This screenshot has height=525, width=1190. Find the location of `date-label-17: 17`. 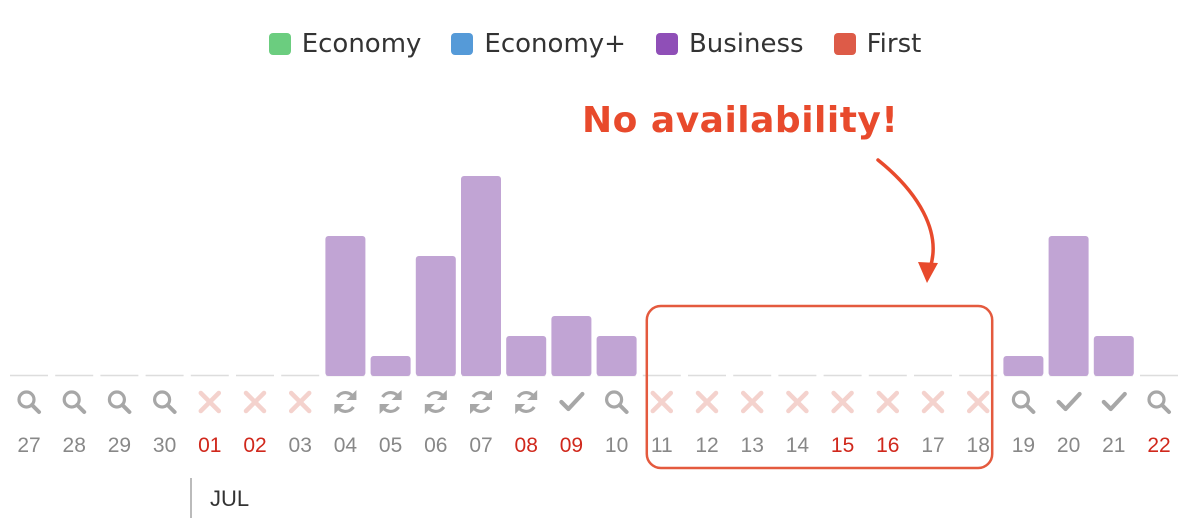

date-label-17: 17 is located at coordinates (932, 445).